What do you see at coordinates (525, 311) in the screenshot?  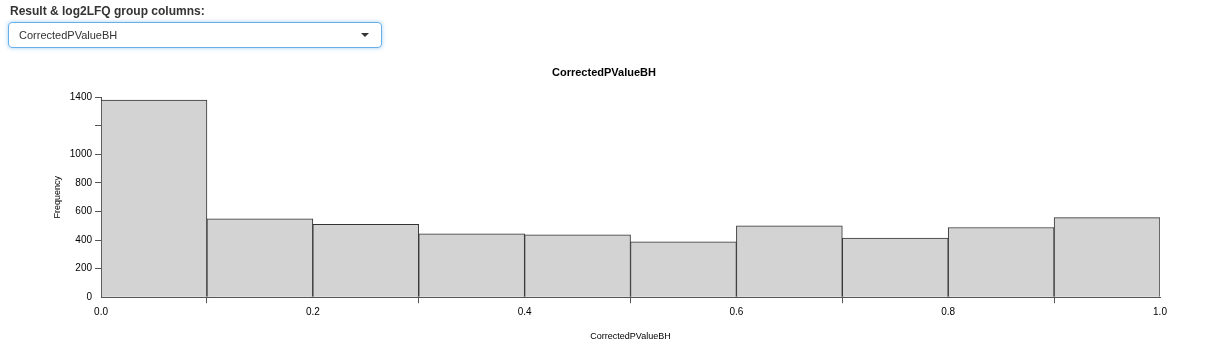 I see `x-tick-label: 0.4` at bounding box center [525, 311].